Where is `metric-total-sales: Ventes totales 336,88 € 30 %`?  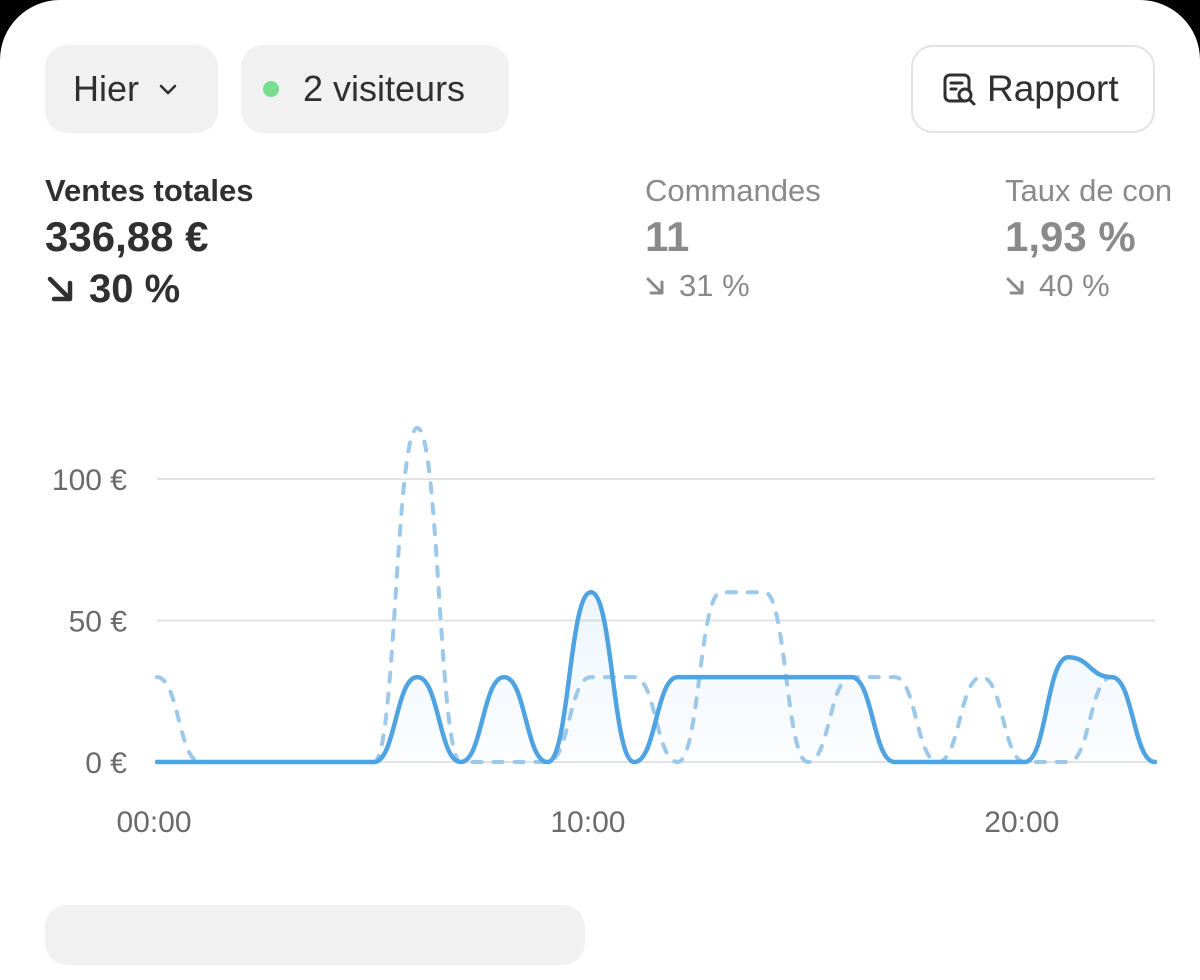 metric-total-sales: Ventes totales 336,88 € 30 % is located at coordinates (149, 243).